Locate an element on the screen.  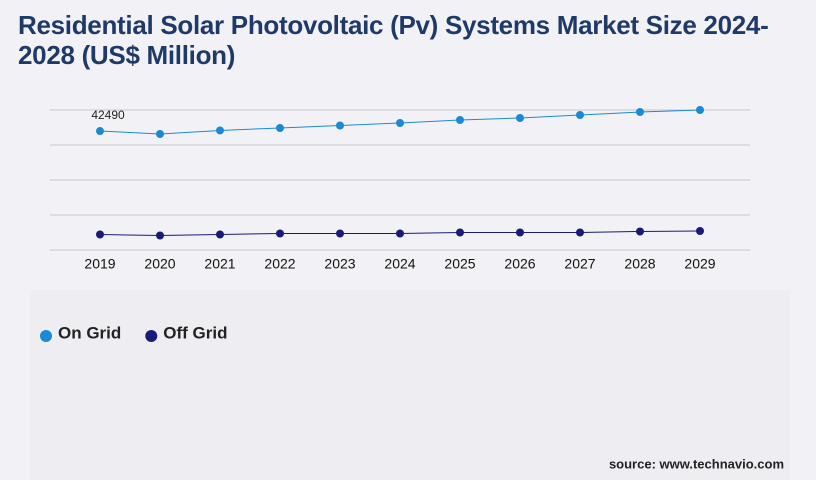
x-tick-label: 2029 is located at coordinates (699, 264).